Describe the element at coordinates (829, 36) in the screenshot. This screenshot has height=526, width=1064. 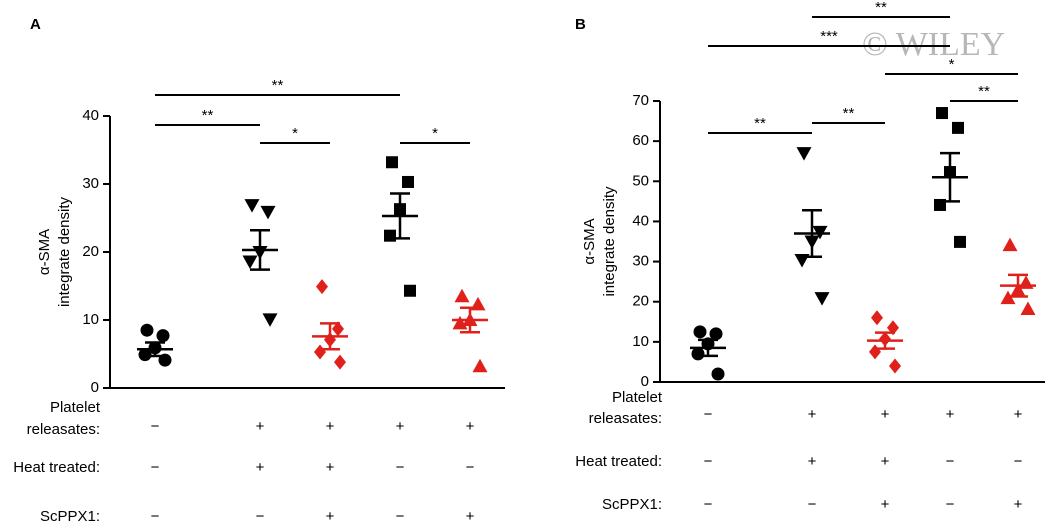
I see `significance-label: ***` at that location.